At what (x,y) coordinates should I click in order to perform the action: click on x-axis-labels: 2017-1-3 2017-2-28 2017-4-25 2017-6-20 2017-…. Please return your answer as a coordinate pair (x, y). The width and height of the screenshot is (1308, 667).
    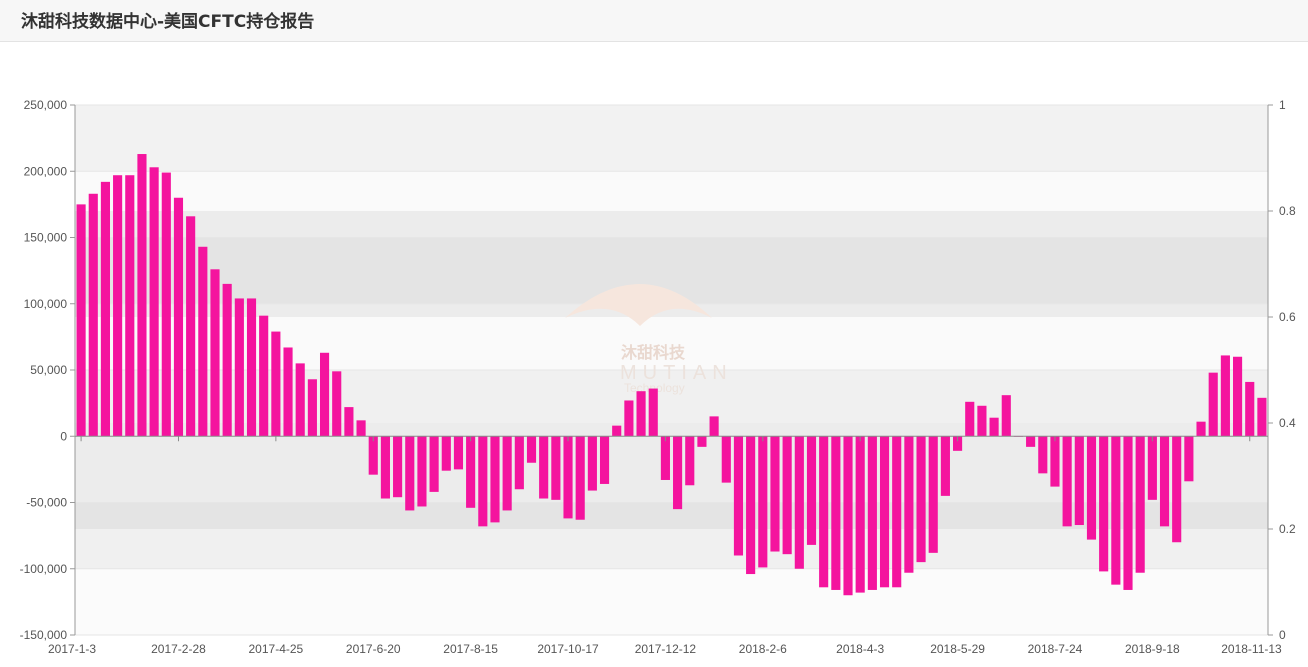
    Looking at the image, I should click on (665, 649).